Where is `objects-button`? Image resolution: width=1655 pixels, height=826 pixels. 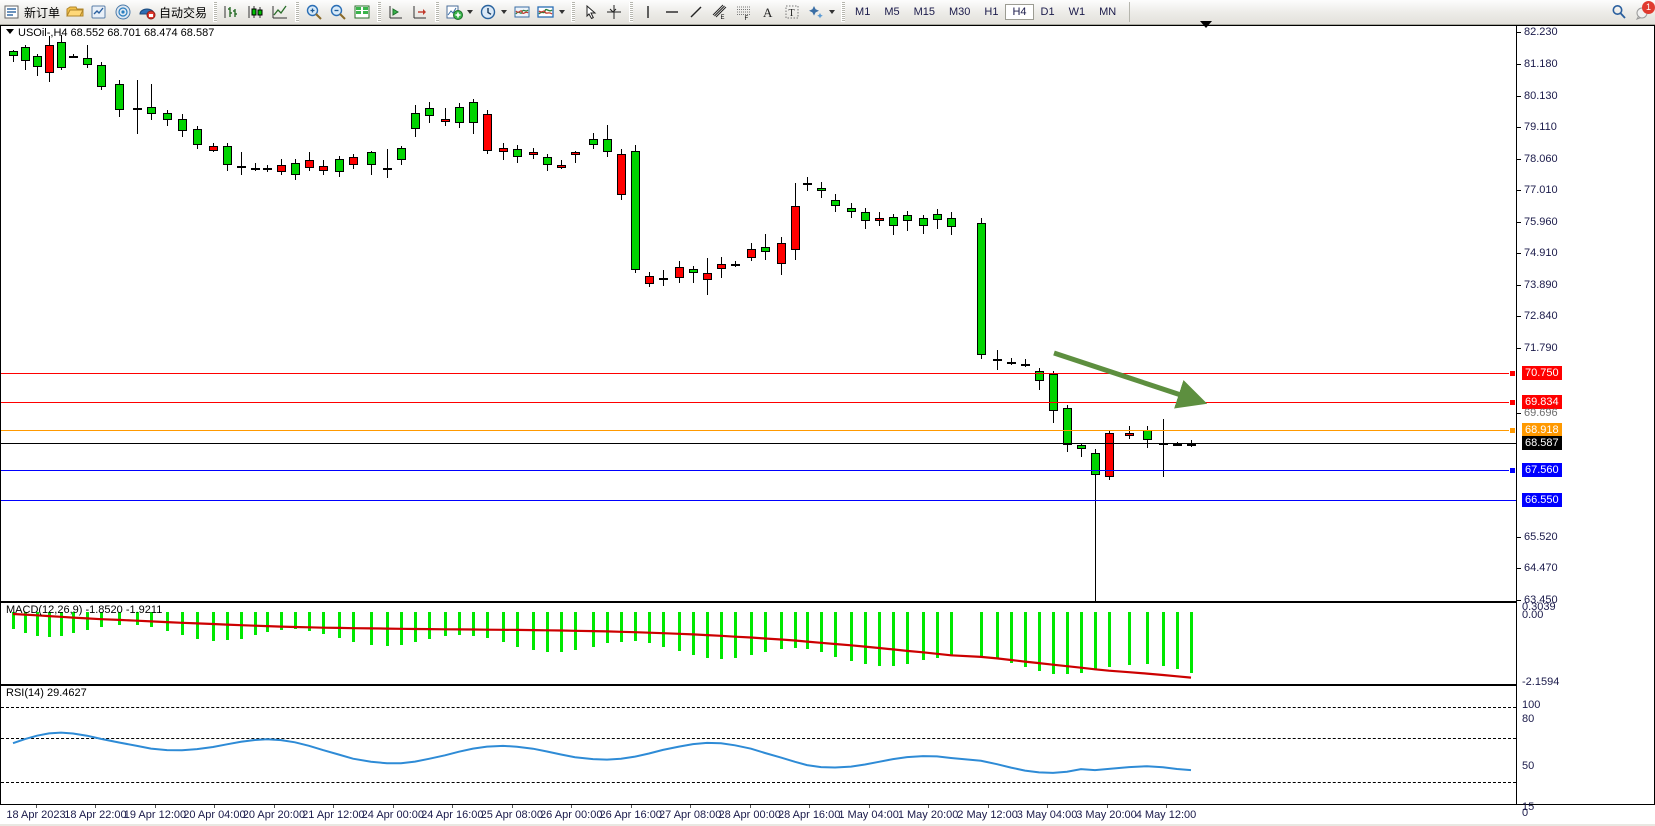
objects-button is located at coordinates (821, 12).